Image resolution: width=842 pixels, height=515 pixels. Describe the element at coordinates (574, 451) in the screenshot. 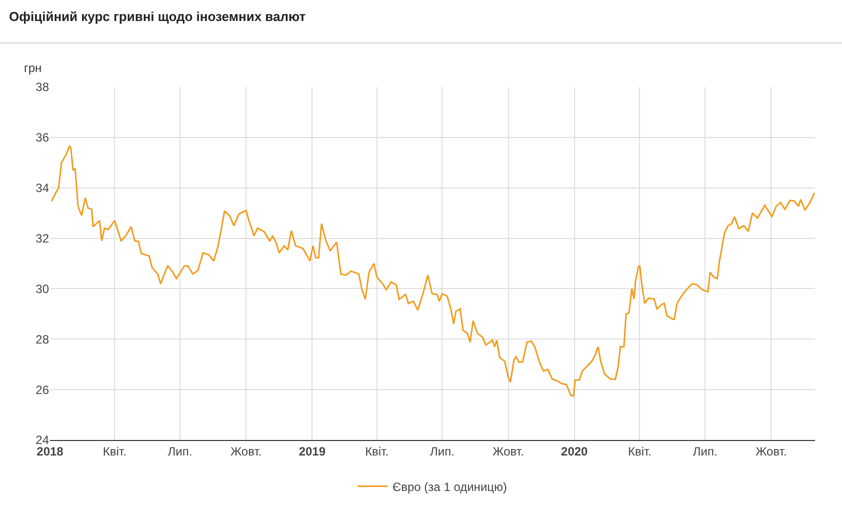

I see `x-tick-label: 2020` at that location.